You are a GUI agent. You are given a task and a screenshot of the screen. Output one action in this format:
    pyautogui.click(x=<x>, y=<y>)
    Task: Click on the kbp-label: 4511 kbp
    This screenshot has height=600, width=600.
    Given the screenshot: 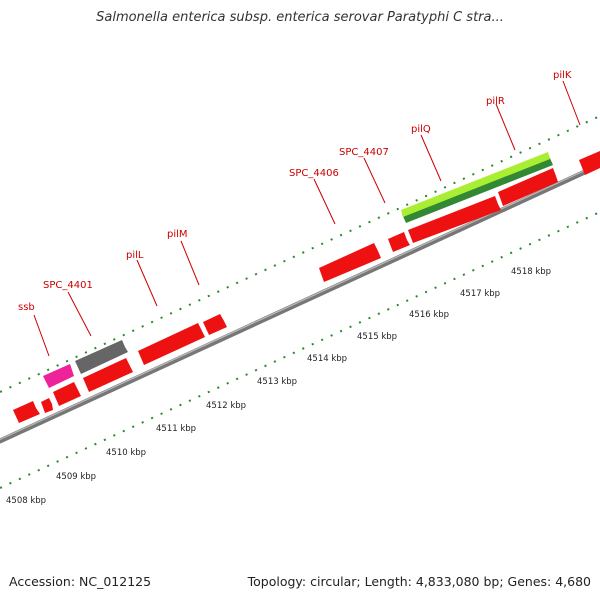 What is the action you would take?
    pyautogui.click(x=176, y=429)
    